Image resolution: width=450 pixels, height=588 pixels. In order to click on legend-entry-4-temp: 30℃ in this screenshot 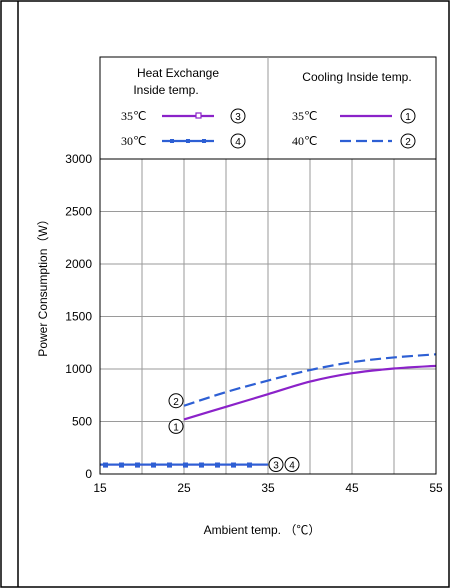, I will do `click(133, 141)`.